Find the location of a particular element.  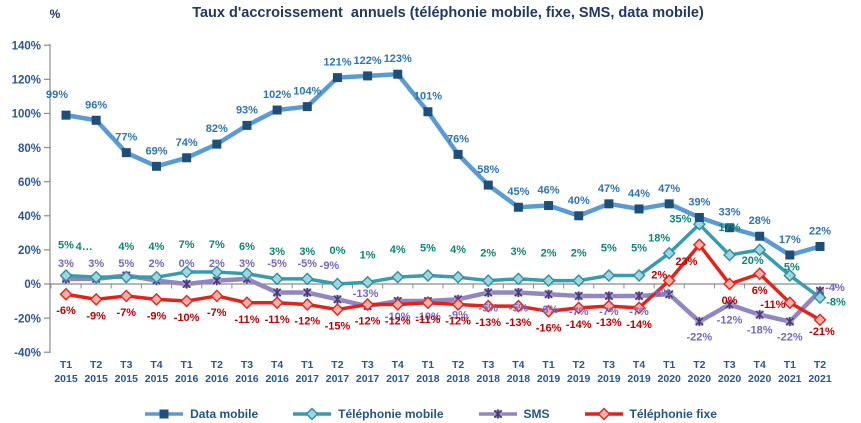

x-tick-label-quarter: T1 is located at coordinates (790, 365).